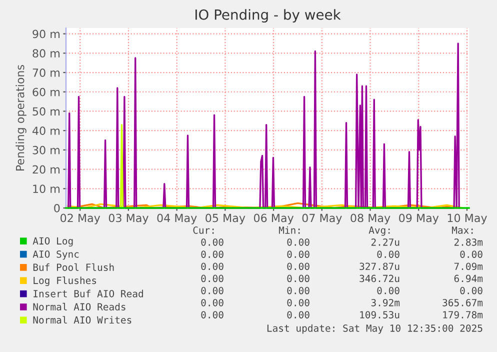 The width and height of the screenshot is (497, 352). Describe the element at coordinates (467, 219) in the screenshot. I see `x-tick-label: 10 May` at that location.